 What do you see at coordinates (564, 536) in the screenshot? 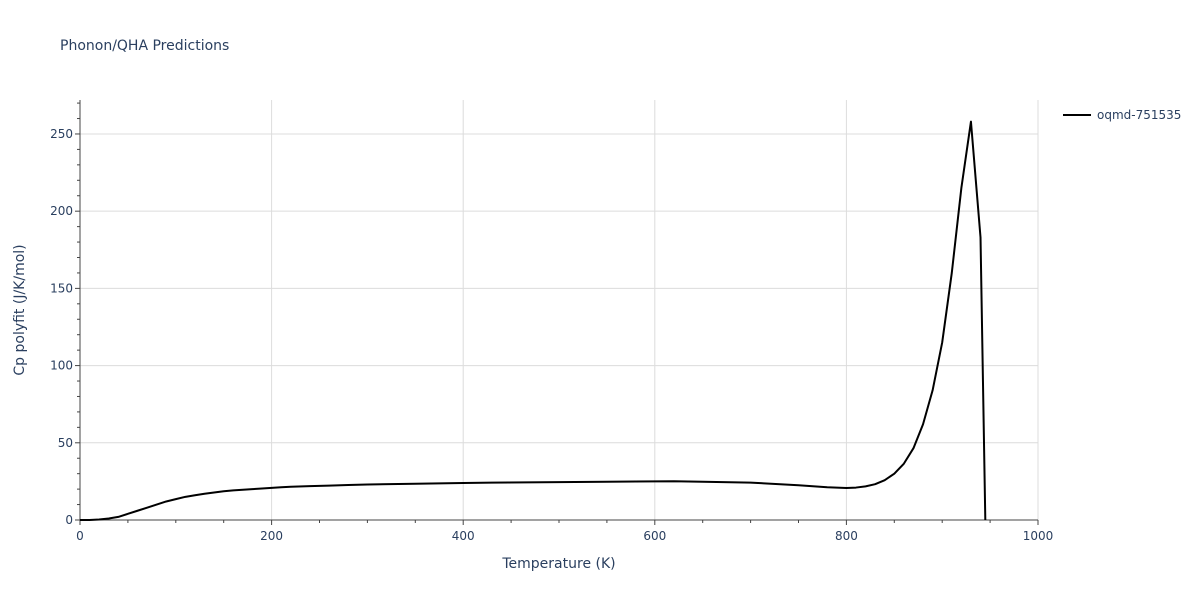
I see `x-axis-ticks: 0 200 400 600 800 1000` at bounding box center [564, 536].